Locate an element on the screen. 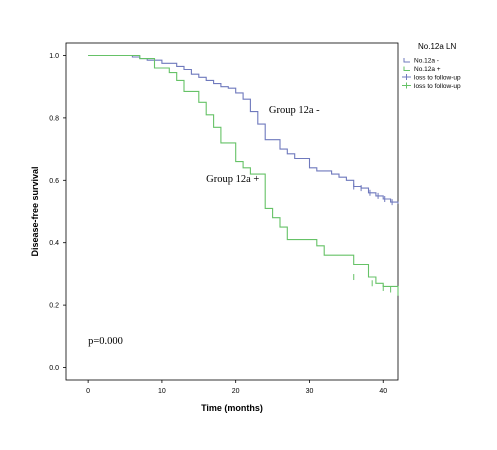 The image size is (497, 450). y-tick-label: 0.6 is located at coordinates (54, 181).